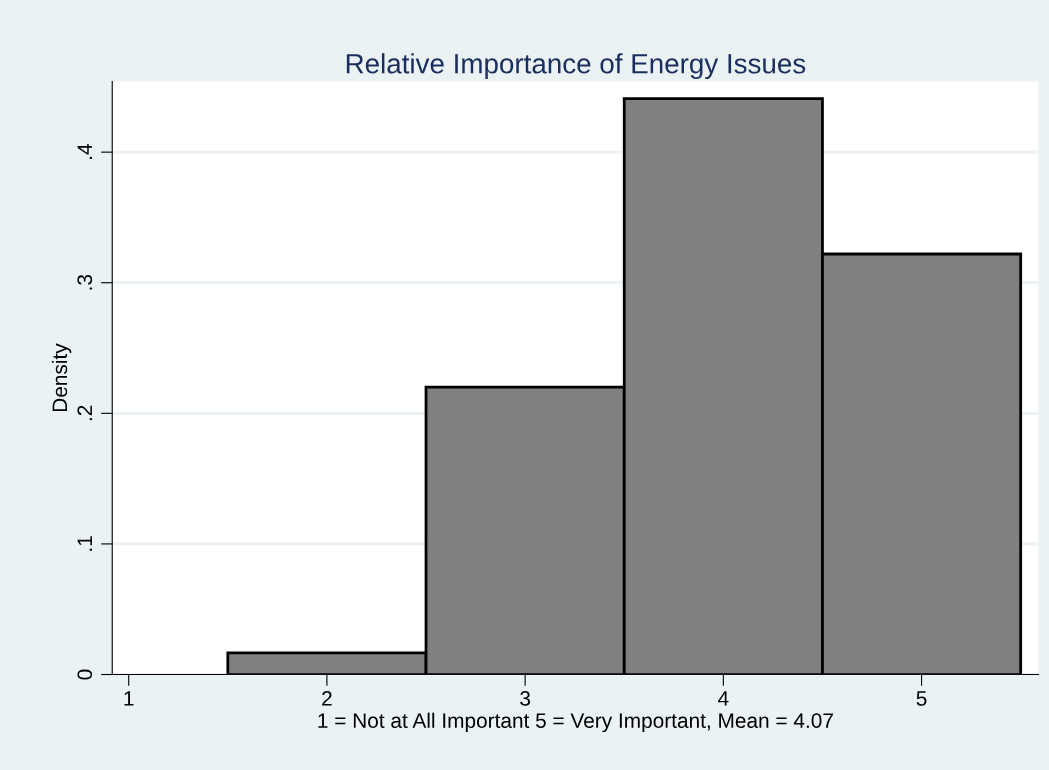 The height and width of the screenshot is (770, 1049). Describe the element at coordinates (575, 722) in the screenshot. I see `x-axis-title: 1 = Not at All Important 5 = Very Important, Mean = 4.07` at that location.